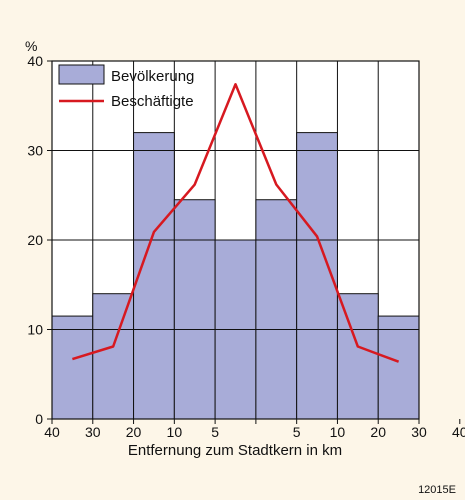 Image resolution: width=465 pixels, height=500 pixels. I want to click on y-tick-label: 20, so click(35, 240).